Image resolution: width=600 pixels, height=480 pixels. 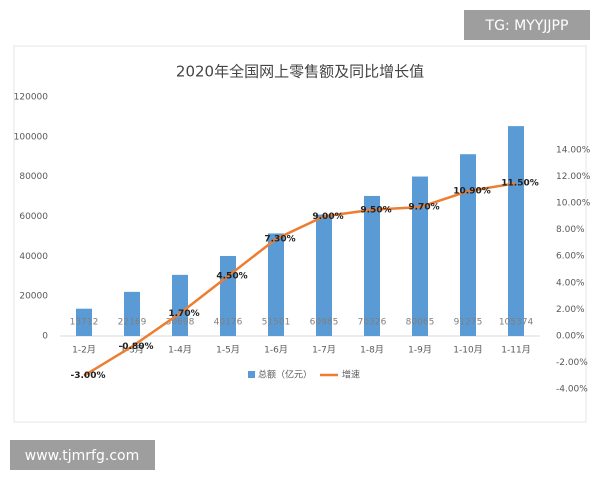 I want to click on bar-value-label: 13712, so click(x=84, y=323).